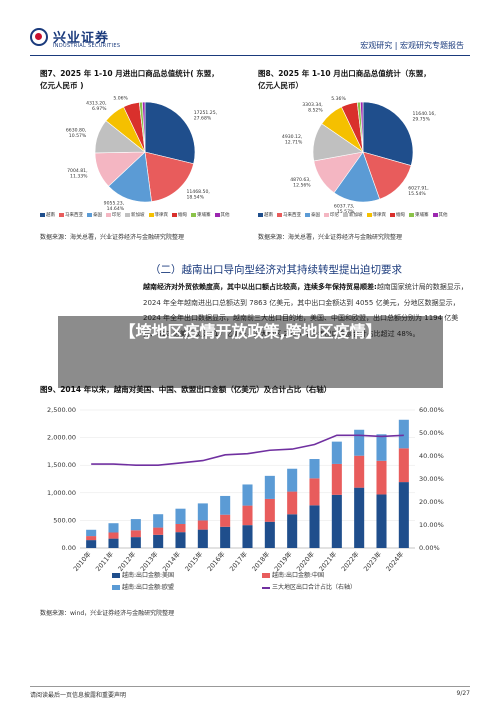 Image resolution: width=500 pixels, height=706 pixels. What do you see at coordinates (418, 192) in the screenshot?
I see `pie-label-1: 6027.91, 15.54%` at bounding box center [418, 192].